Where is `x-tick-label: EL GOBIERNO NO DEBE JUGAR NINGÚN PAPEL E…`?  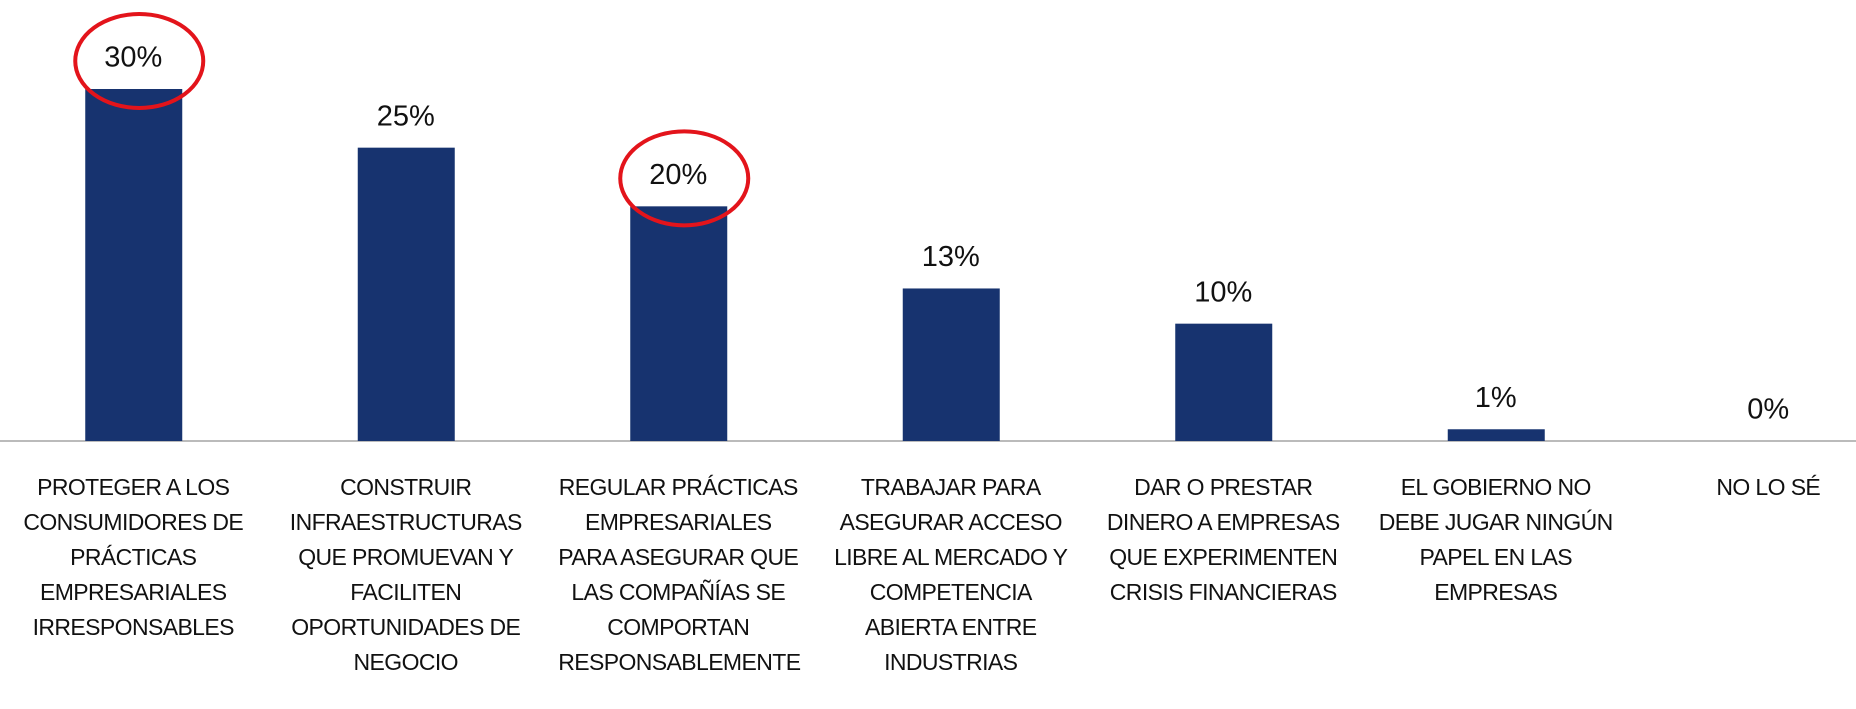 x-tick-label: EL GOBIERNO NO DEBE JUGAR NINGÚN PAPEL E… is located at coordinates (1495, 539).